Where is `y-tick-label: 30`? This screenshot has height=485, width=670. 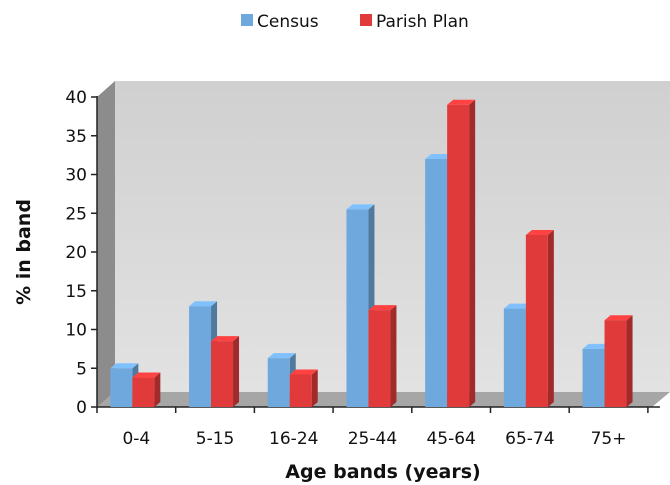 y-tick-label: 30 is located at coordinates (76, 176).